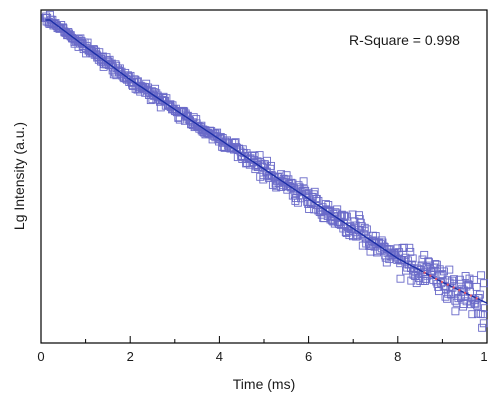 The height and width of the screenshot is (396, 488). What do you see at coordinates (397, 356) in the screenshot?
I see `x-tick-label: 8` at bounding box center [397, 356].